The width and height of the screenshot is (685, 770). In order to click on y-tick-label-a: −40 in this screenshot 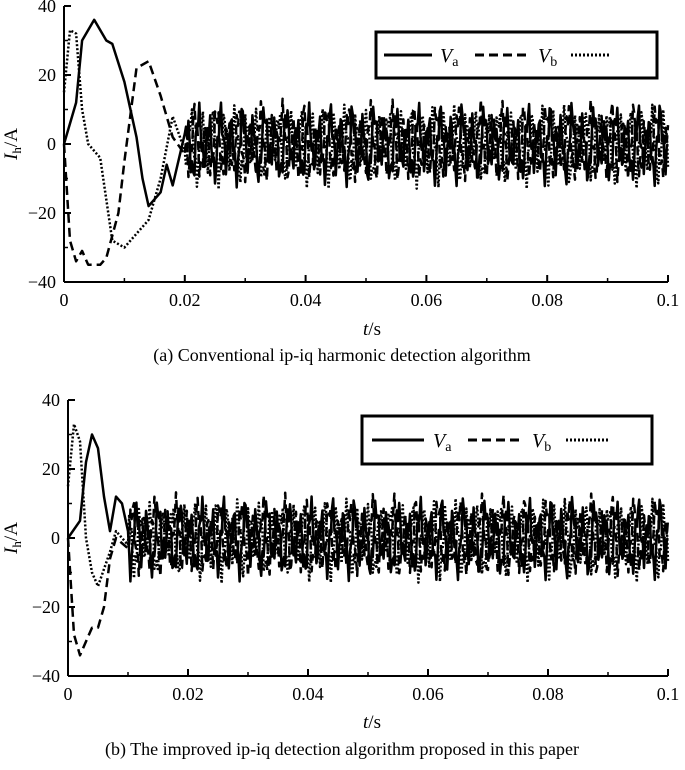, I will do `click(42, 282)`.